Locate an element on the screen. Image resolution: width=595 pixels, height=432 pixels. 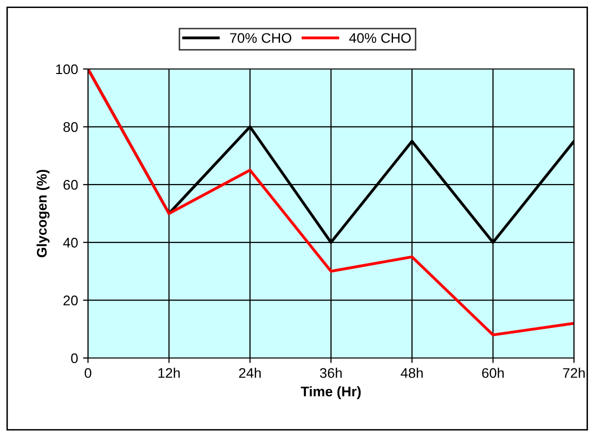
x-axis-title: Time (Hr) is located at coordinates (330, 393).